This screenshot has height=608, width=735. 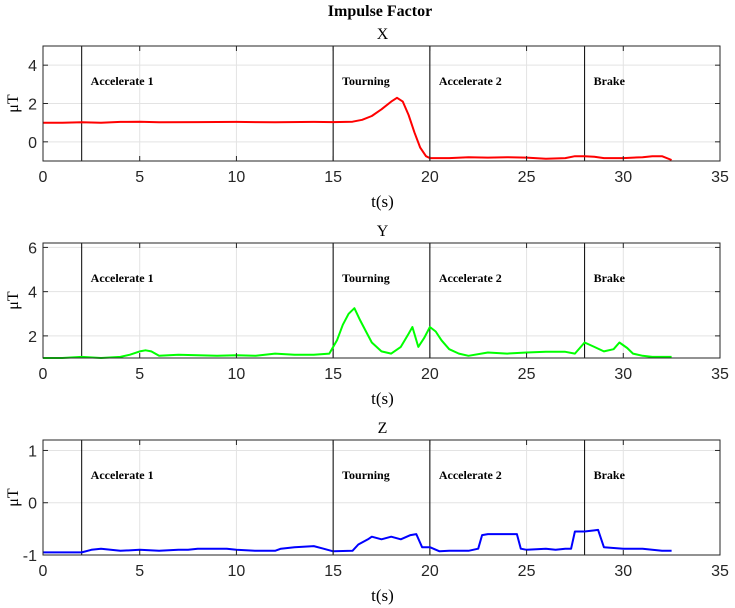 What do you see at coordinates (32, 451) in the screenshot?
I see `panel-z-ytick-label-0: 1` at bounding box center [32, 451].